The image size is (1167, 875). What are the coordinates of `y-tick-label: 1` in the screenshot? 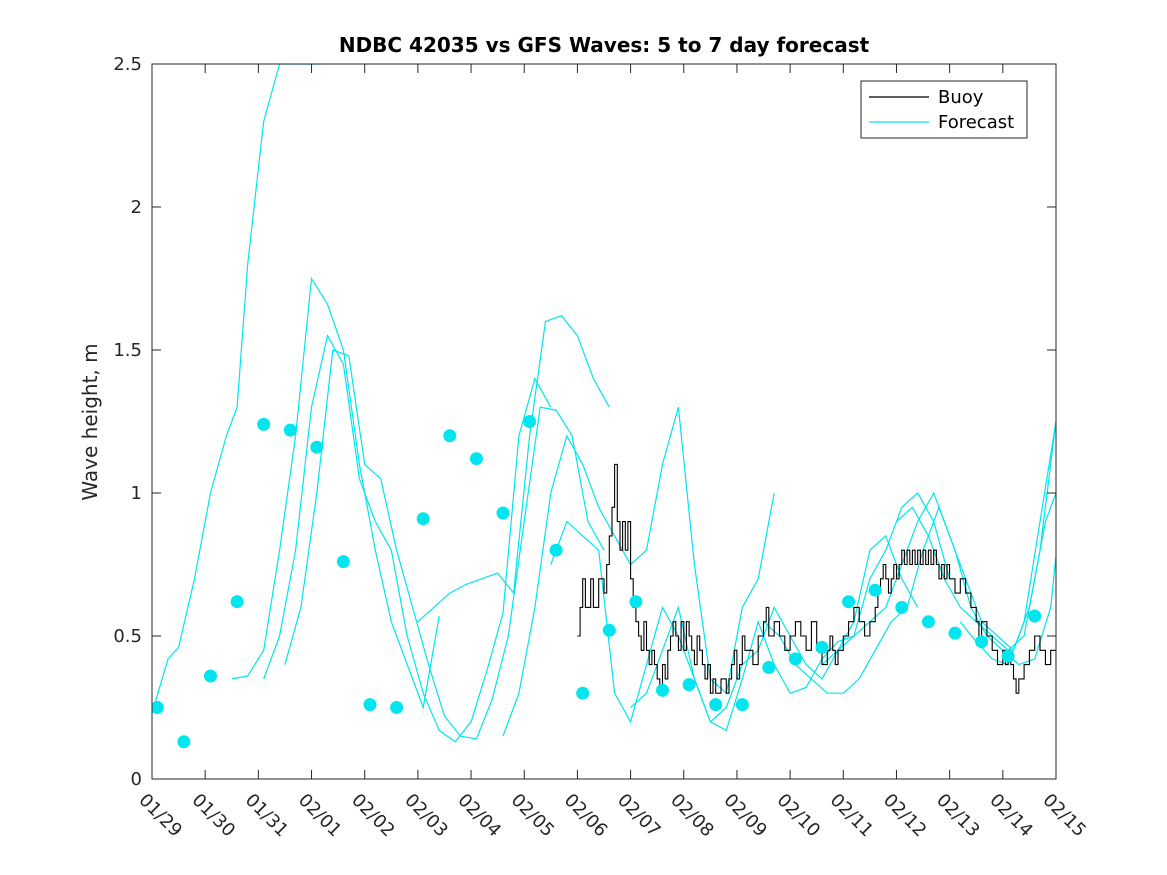 It's located at (136, 493).